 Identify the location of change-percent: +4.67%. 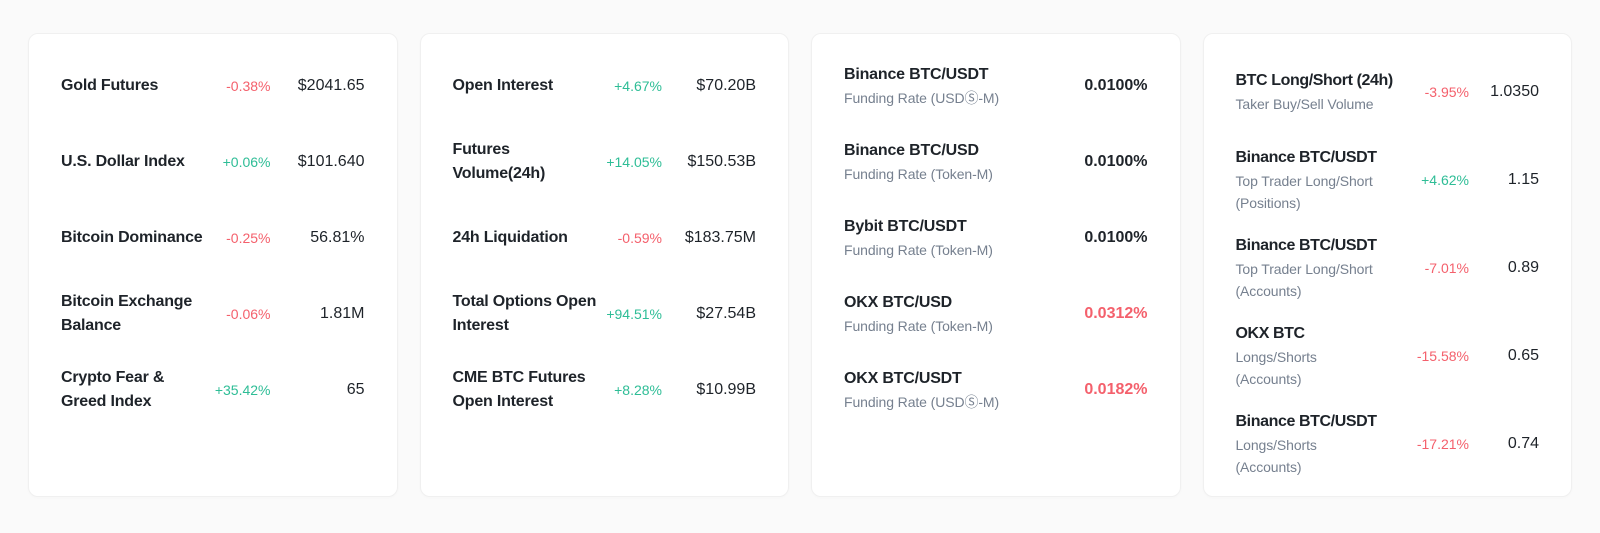
(638, 86).